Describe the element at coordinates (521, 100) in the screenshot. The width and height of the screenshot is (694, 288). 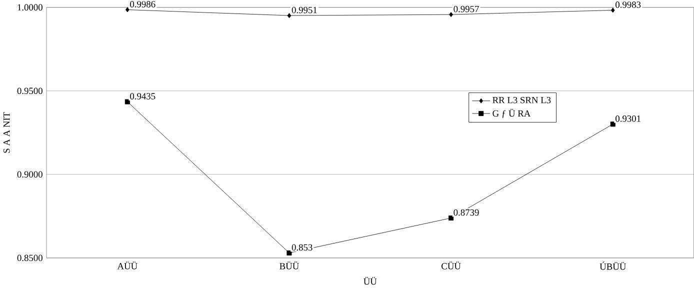
I see `legend-label: RR L3 SRN L3` at that location.